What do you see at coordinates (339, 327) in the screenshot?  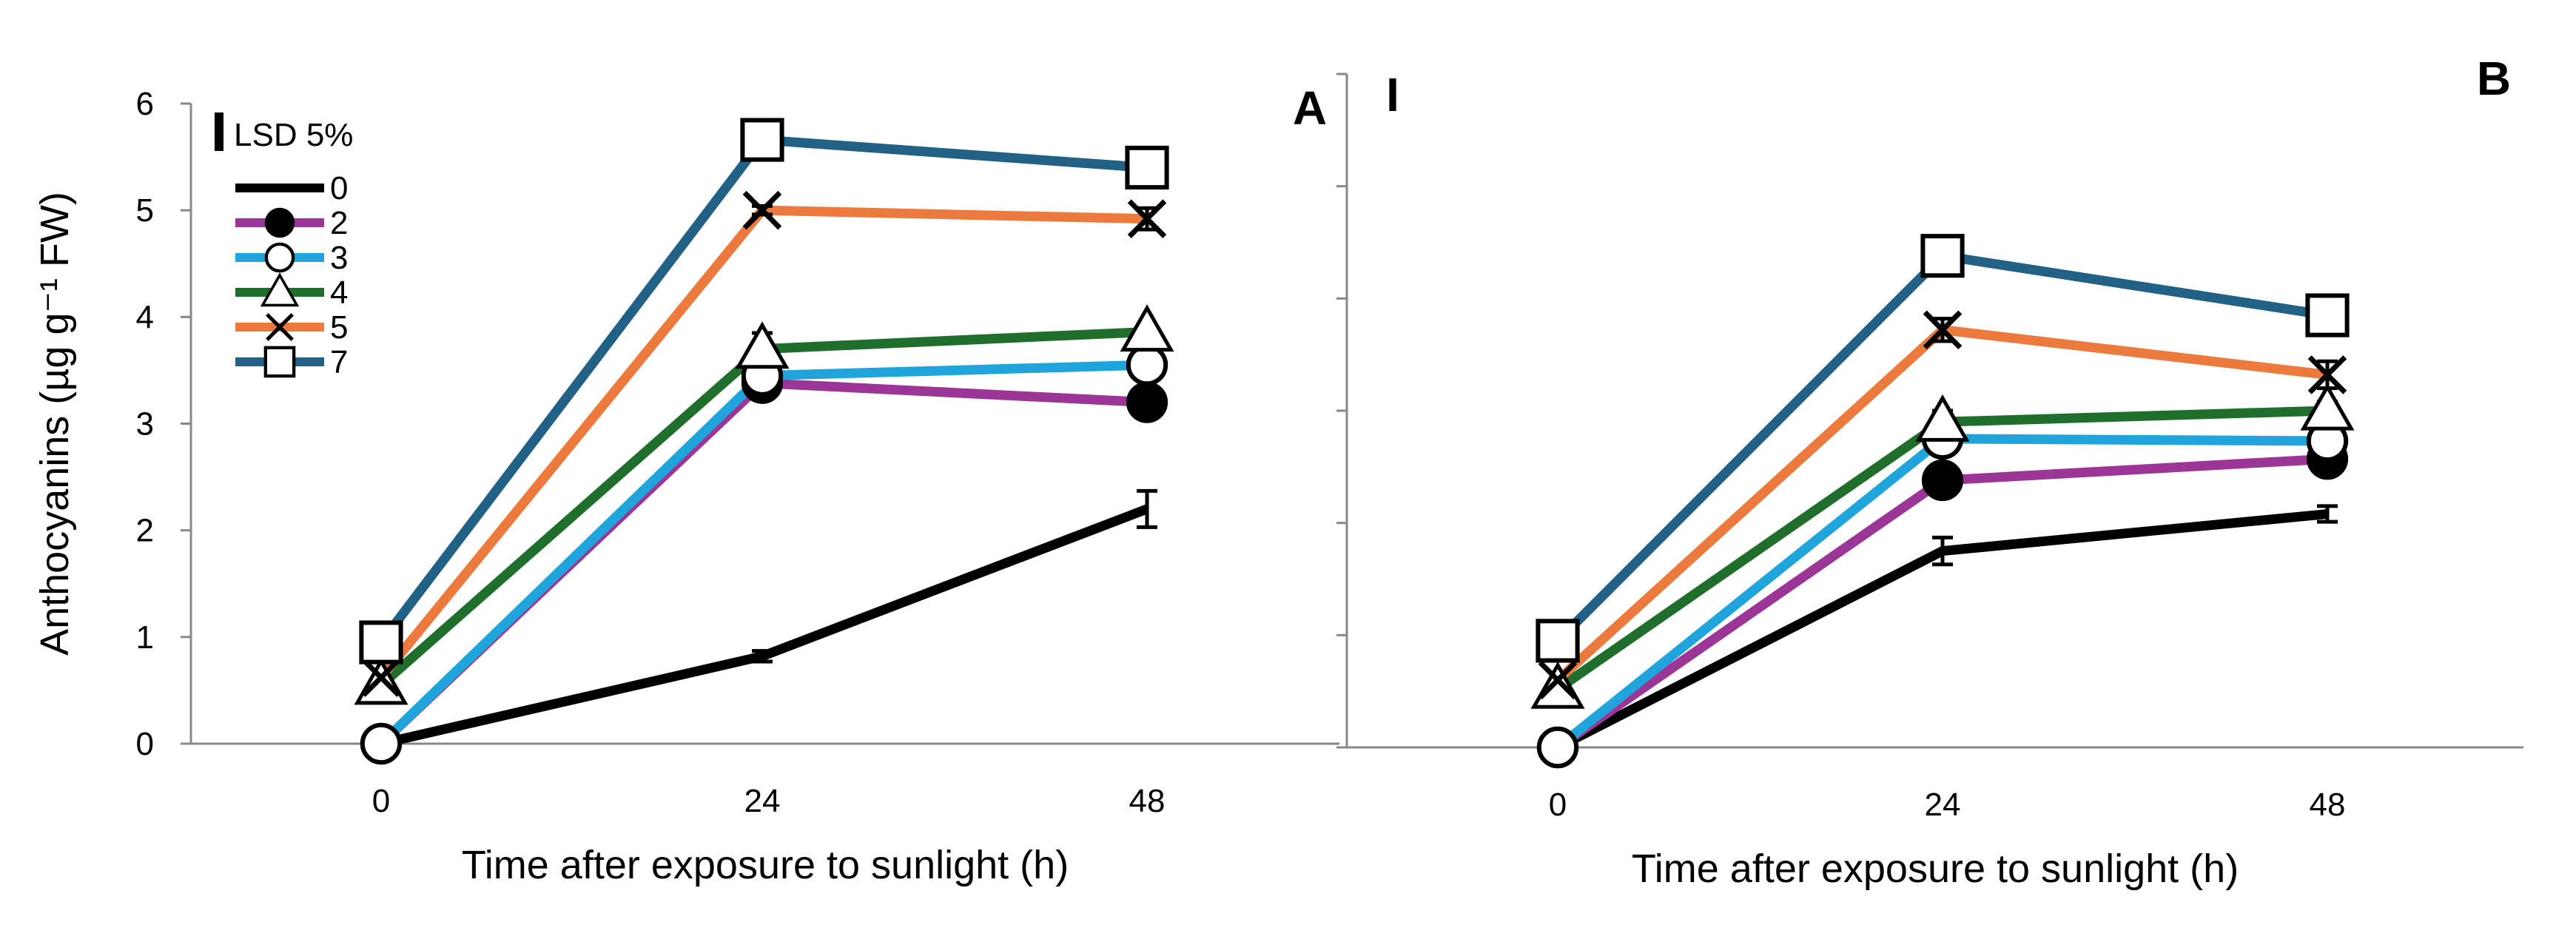 I see `legend-label: 5` at bounding box center [339, 327].